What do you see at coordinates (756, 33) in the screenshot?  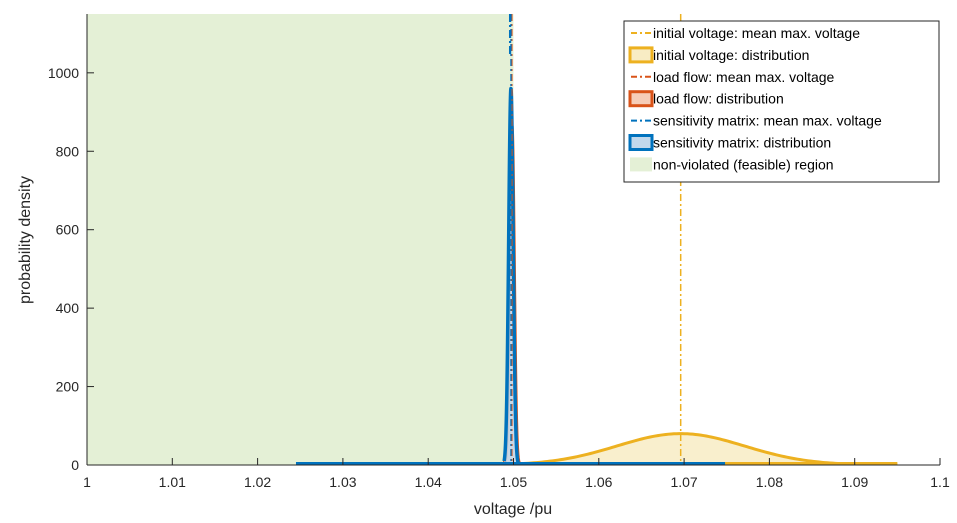 I see `legend-label-initial-voltage-mean-max-voltage: initial voltage: mean max. voltage` at bounding box center [756, 33].